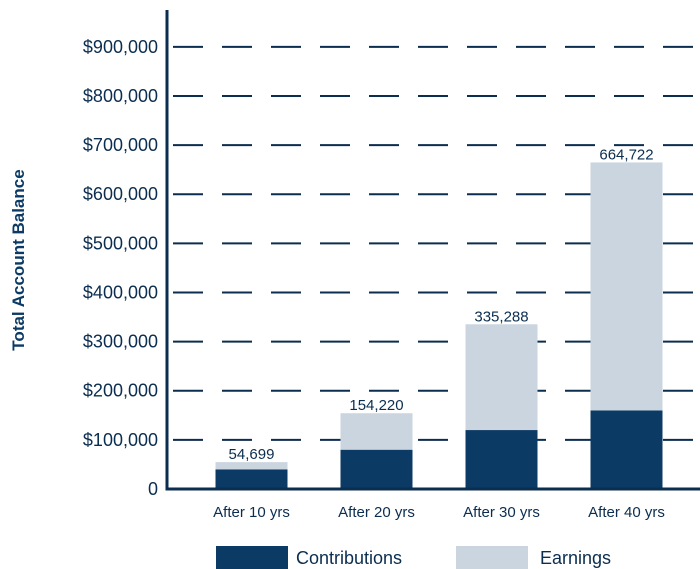 This screenshot has width=700, height=569. Describe the element at coordinates (349, 558) in the screenshot. I see `contributions-legend-label: Contributions` at that location.